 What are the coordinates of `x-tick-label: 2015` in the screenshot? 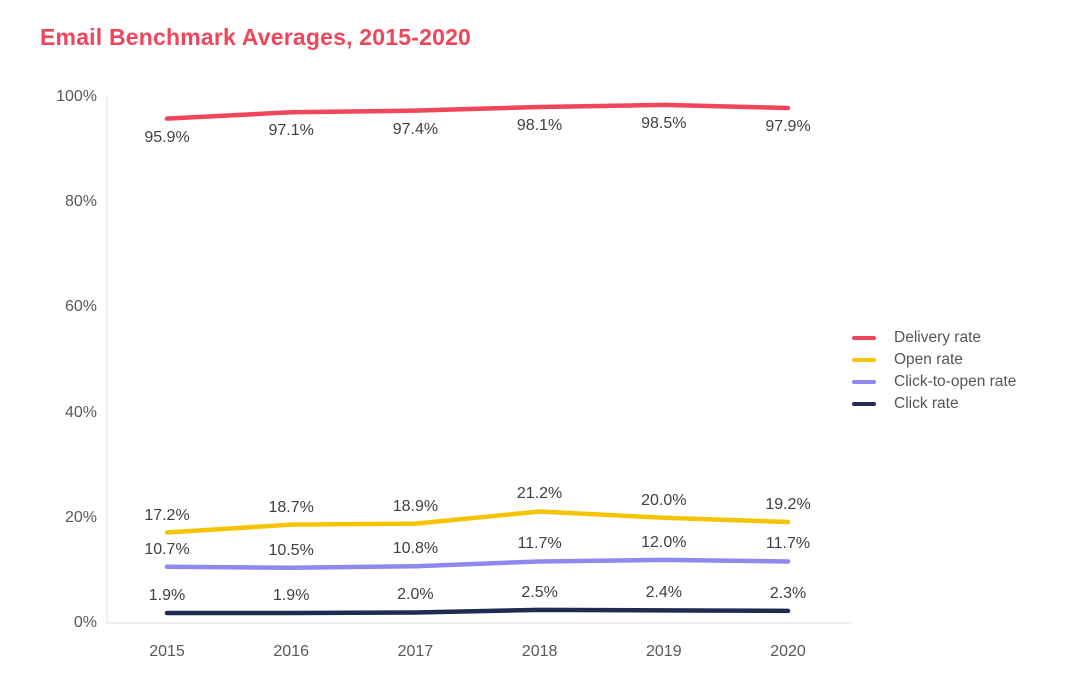 It's located at (167, 651).